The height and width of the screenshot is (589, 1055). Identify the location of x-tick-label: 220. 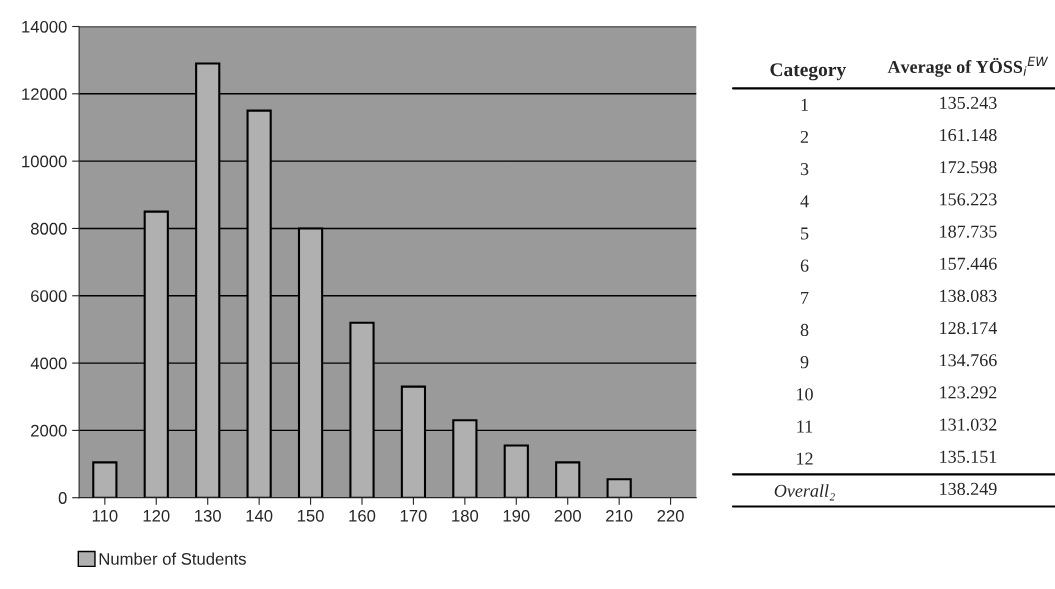
(670, 515).